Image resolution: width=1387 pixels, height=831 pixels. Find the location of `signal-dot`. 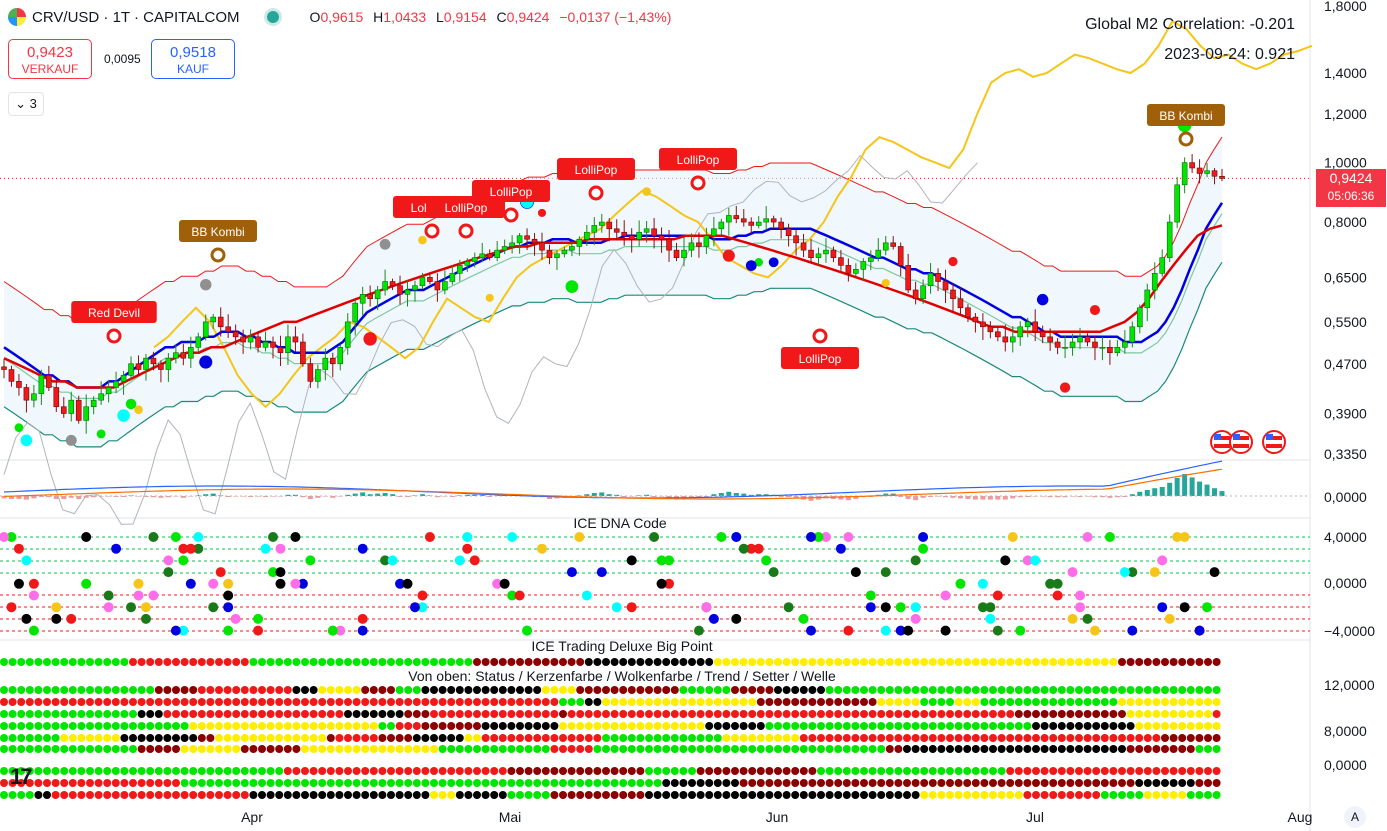

signal-dot is located at coordinates (123, 415).